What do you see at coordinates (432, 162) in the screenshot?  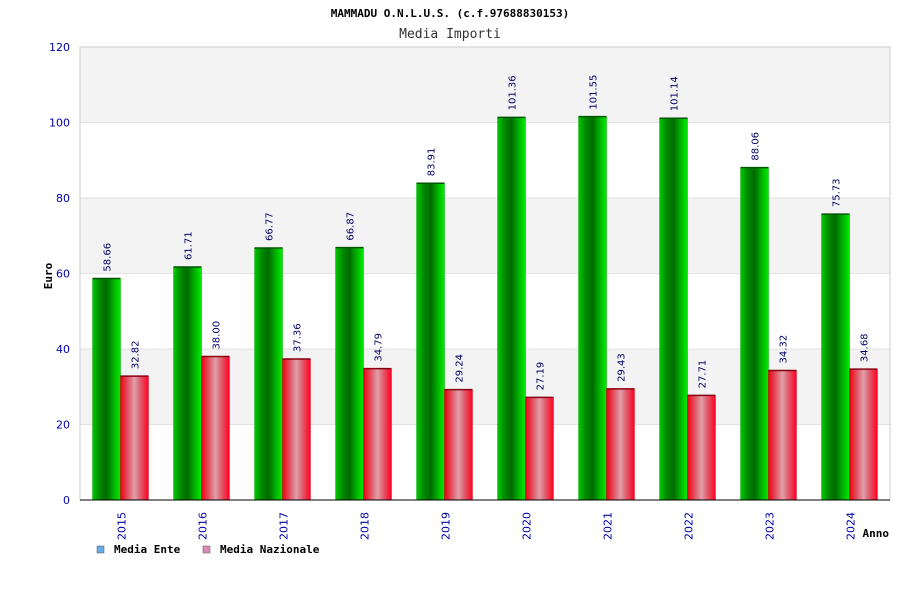 I see `value-label: 83.91` at bounding box center [432, 162].